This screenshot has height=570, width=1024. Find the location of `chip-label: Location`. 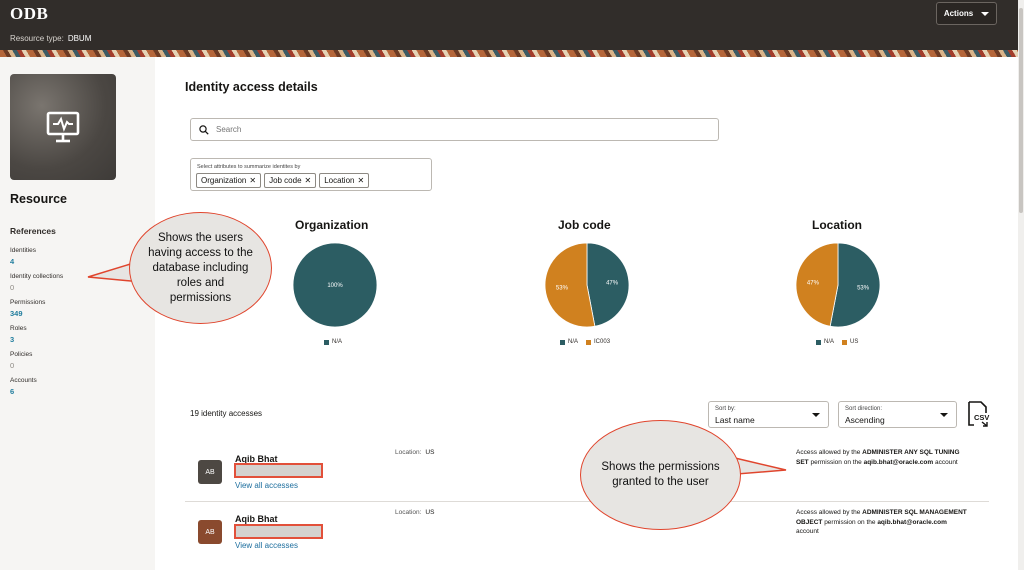

chip-label: Location is located at coordinates (339, 180).